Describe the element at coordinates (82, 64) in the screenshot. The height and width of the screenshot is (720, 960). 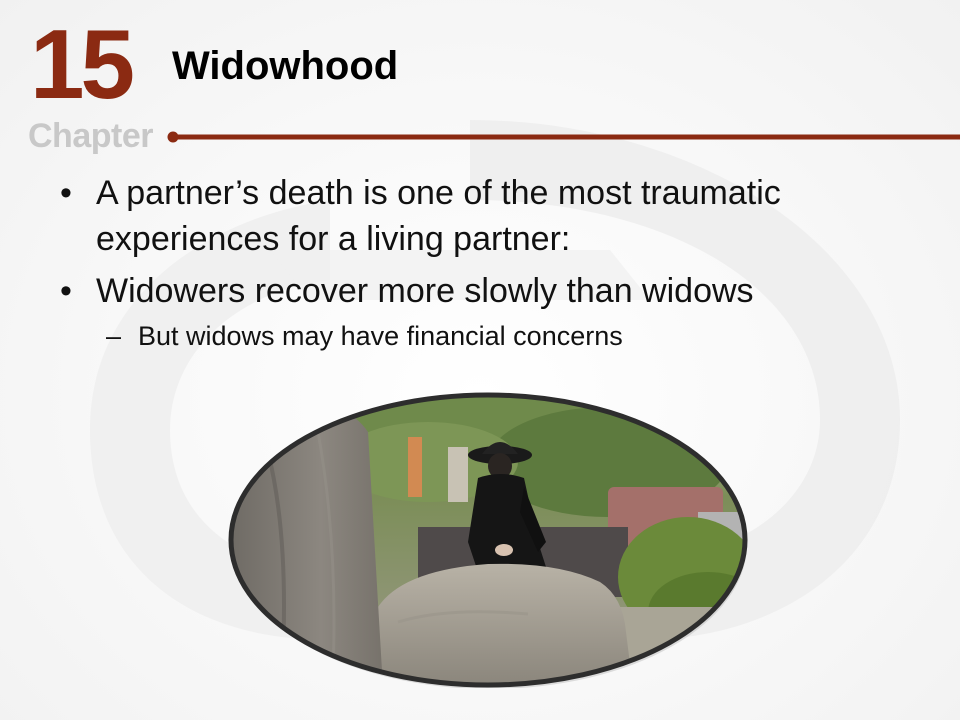
I see `chapter-number: 15` at that location.